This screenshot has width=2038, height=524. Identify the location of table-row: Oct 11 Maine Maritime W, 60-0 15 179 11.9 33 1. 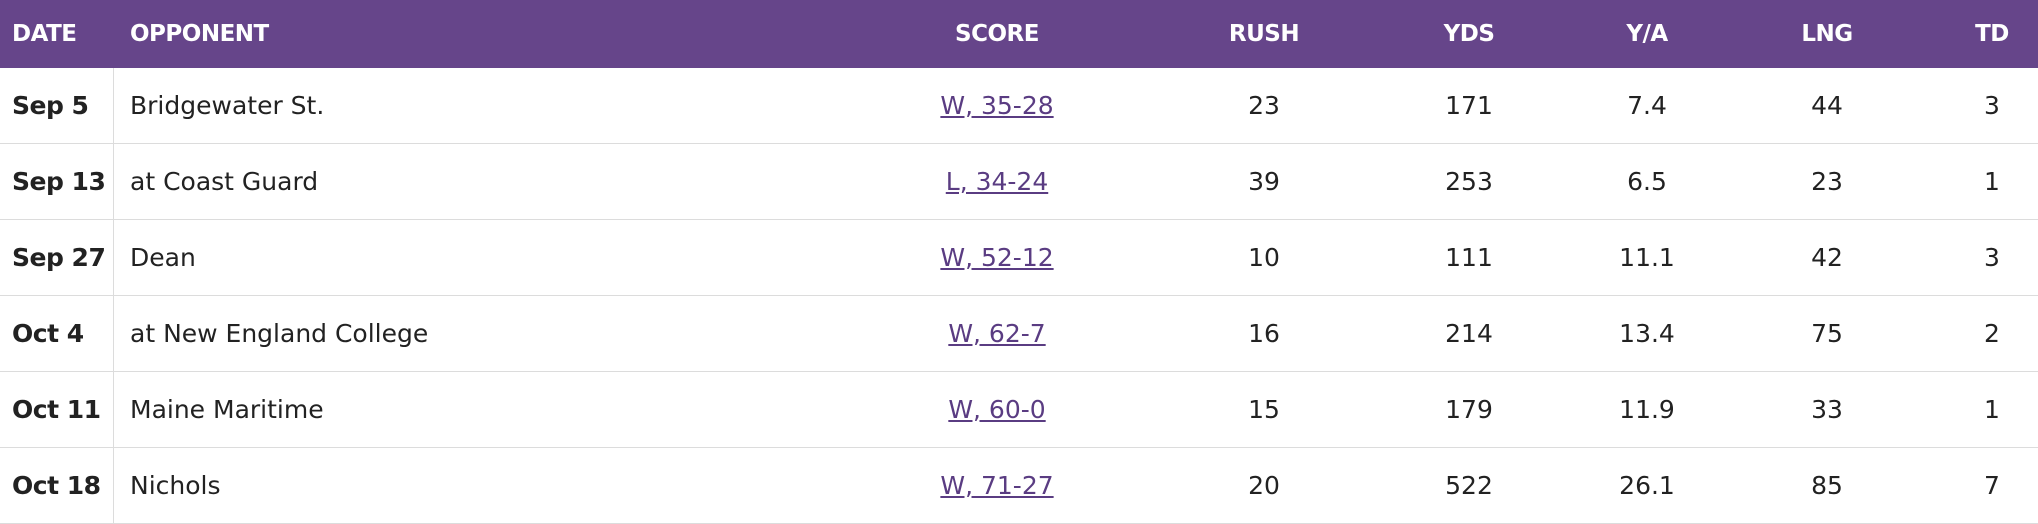
(1019, 410).